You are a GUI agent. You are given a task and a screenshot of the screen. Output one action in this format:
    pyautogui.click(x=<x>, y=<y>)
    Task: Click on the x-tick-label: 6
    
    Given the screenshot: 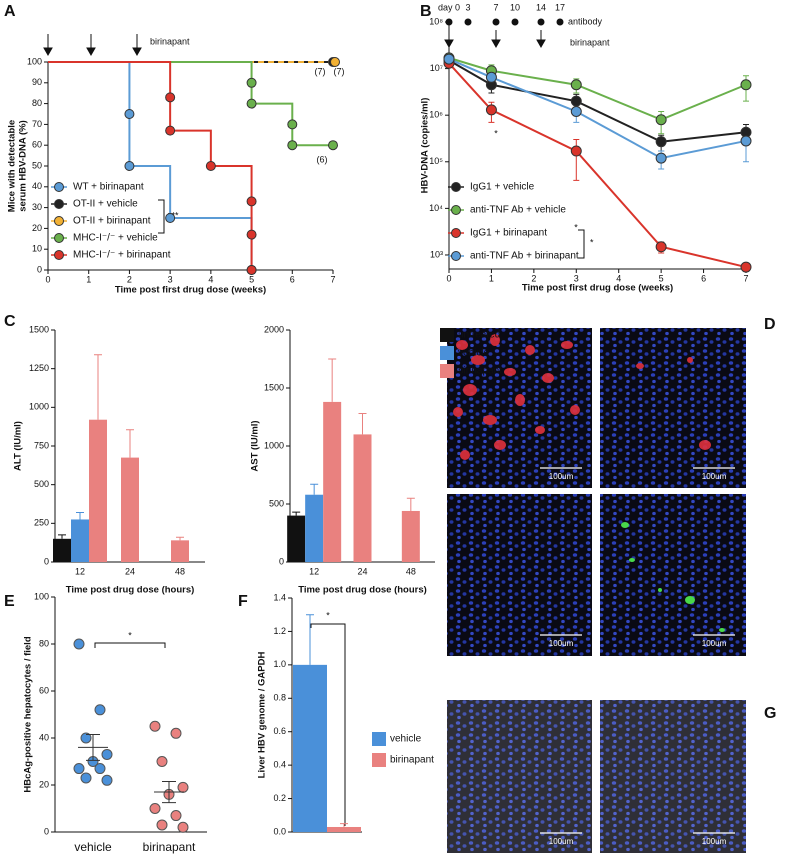 What is the action you would take?
    pyautogui.click(x=703, y=278)
    